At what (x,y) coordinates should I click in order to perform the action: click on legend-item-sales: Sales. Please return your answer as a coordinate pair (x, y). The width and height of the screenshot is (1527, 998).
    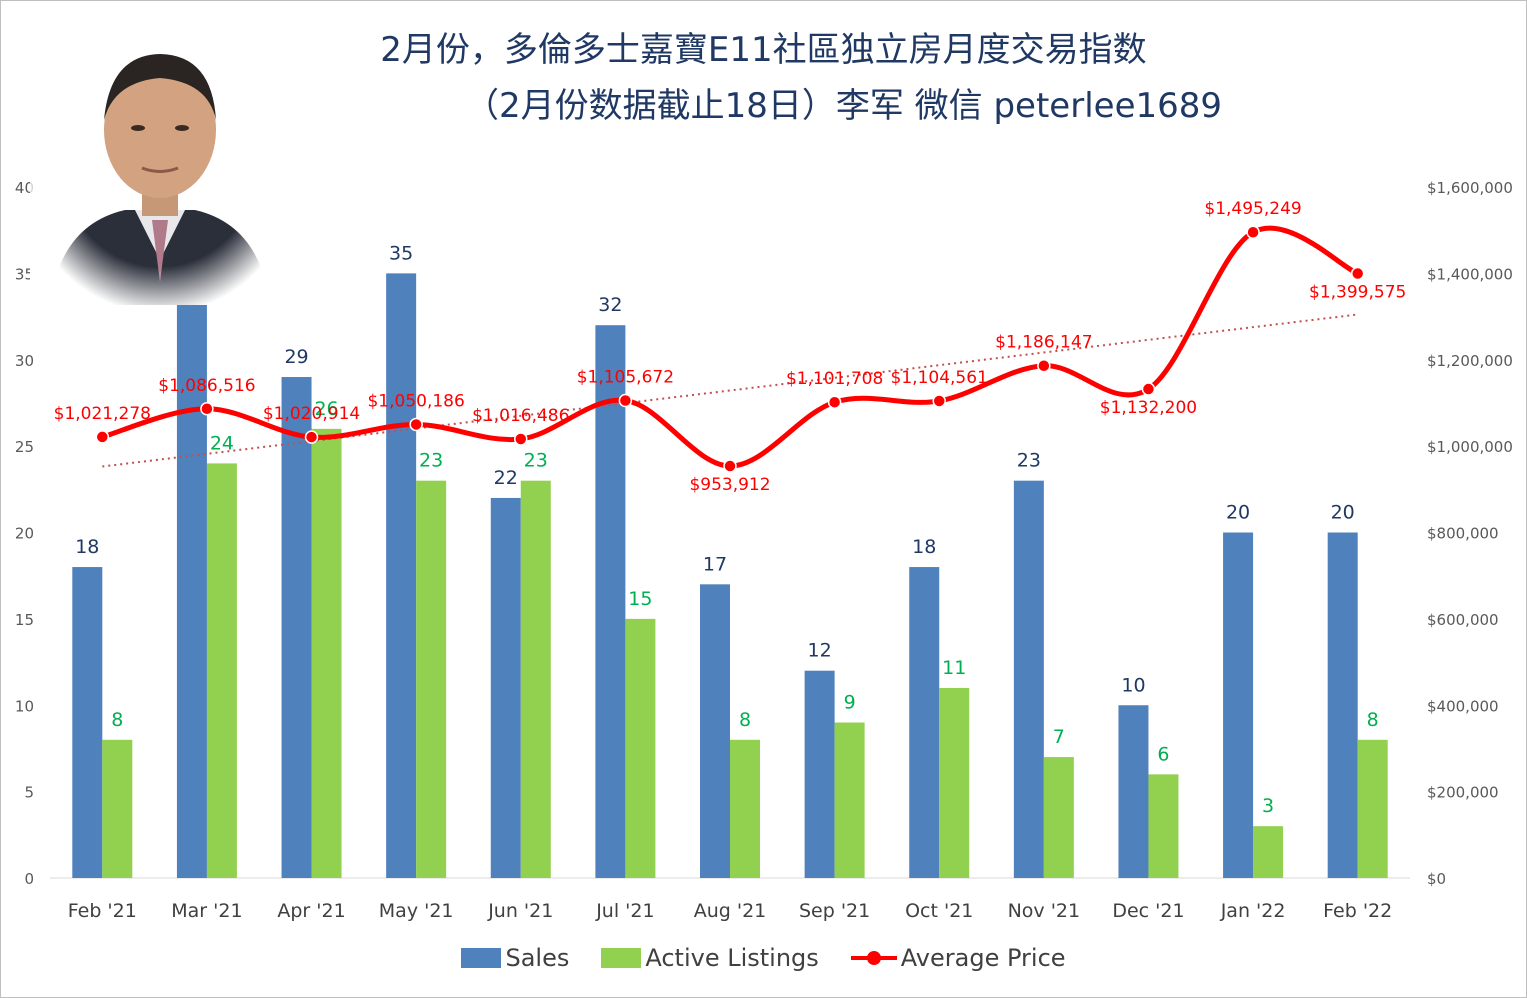
    Looking at the image, I should click on (515, 958).